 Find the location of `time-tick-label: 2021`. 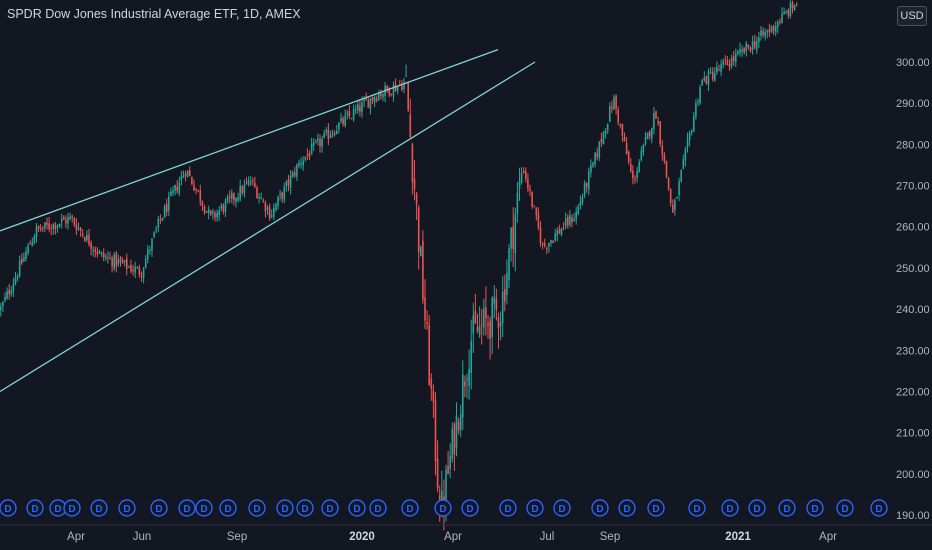

time-tick-label: 2021 is located at coordinates (738, 537).